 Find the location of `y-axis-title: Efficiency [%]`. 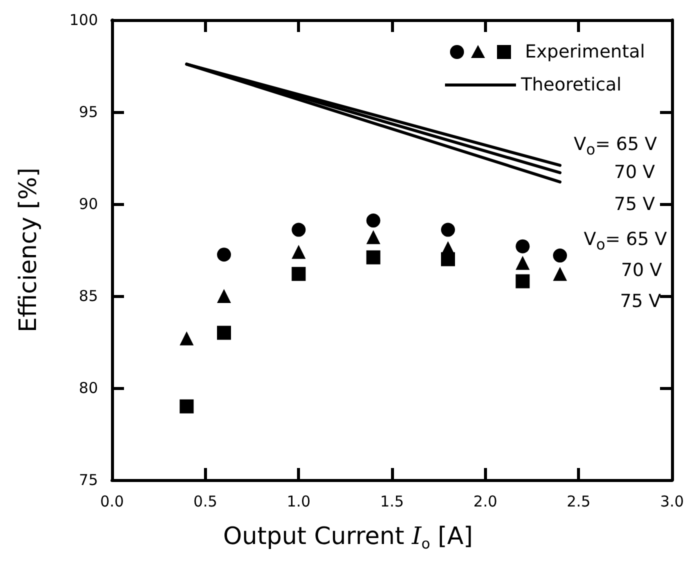

y-axis-title: Efficiency [%] is located at coordinates (28, 250).